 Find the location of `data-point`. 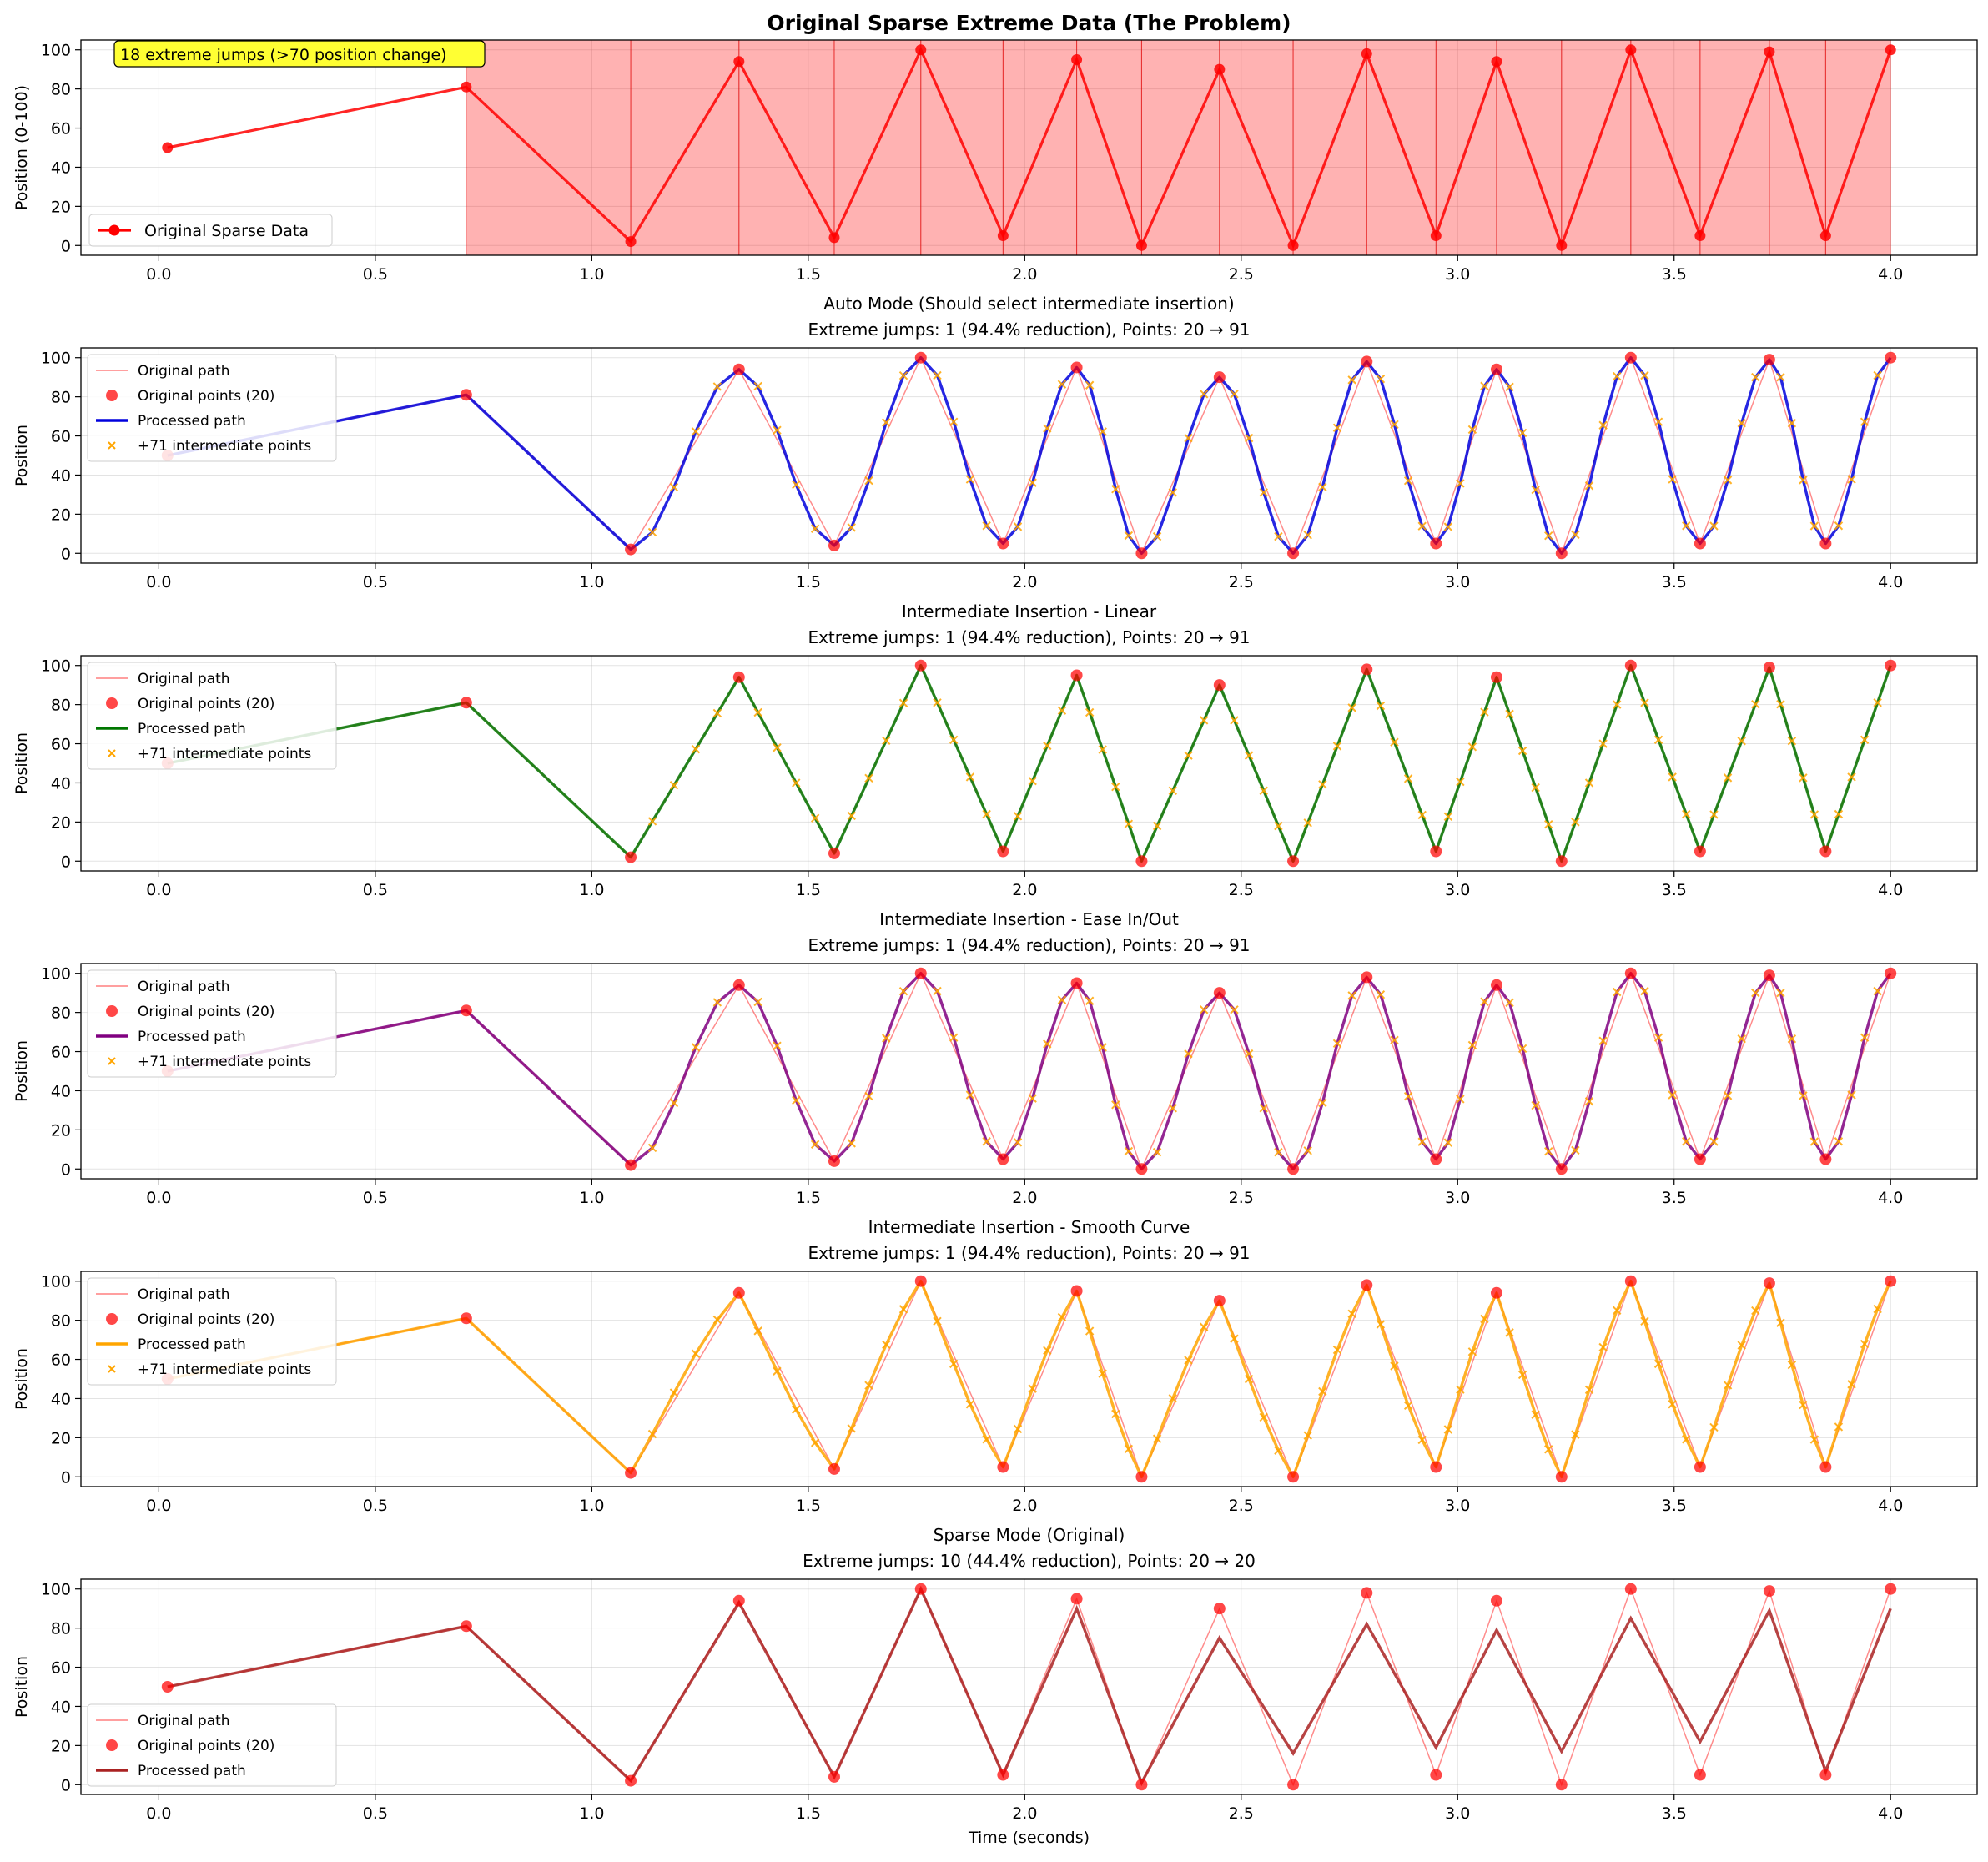

data-point is located at coordinates (1366, 53).